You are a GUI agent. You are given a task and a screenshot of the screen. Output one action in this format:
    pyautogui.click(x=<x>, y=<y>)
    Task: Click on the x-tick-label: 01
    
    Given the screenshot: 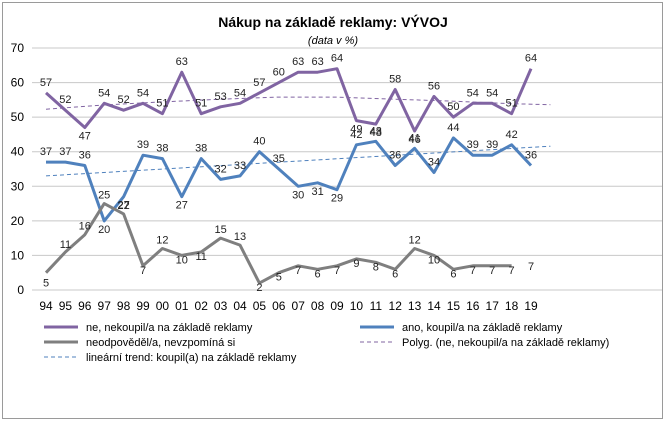 What is the action you would take?
    pyautogui.click(x=182, y=306)
    